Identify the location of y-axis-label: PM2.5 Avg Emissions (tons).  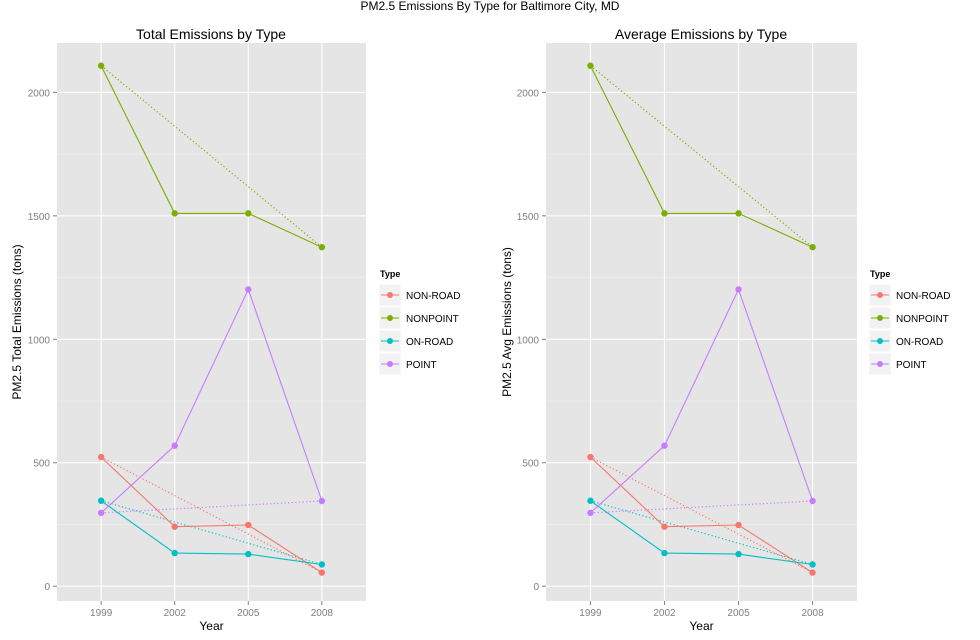
(507, 322).